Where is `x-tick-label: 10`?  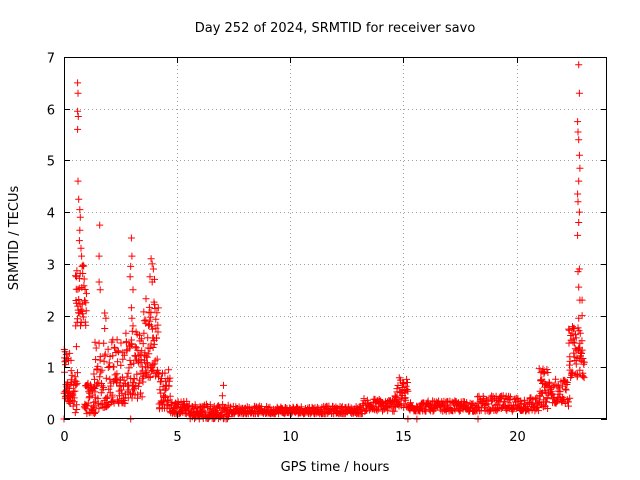
x-tick-label: 10 is located at coordinates (290, 437).